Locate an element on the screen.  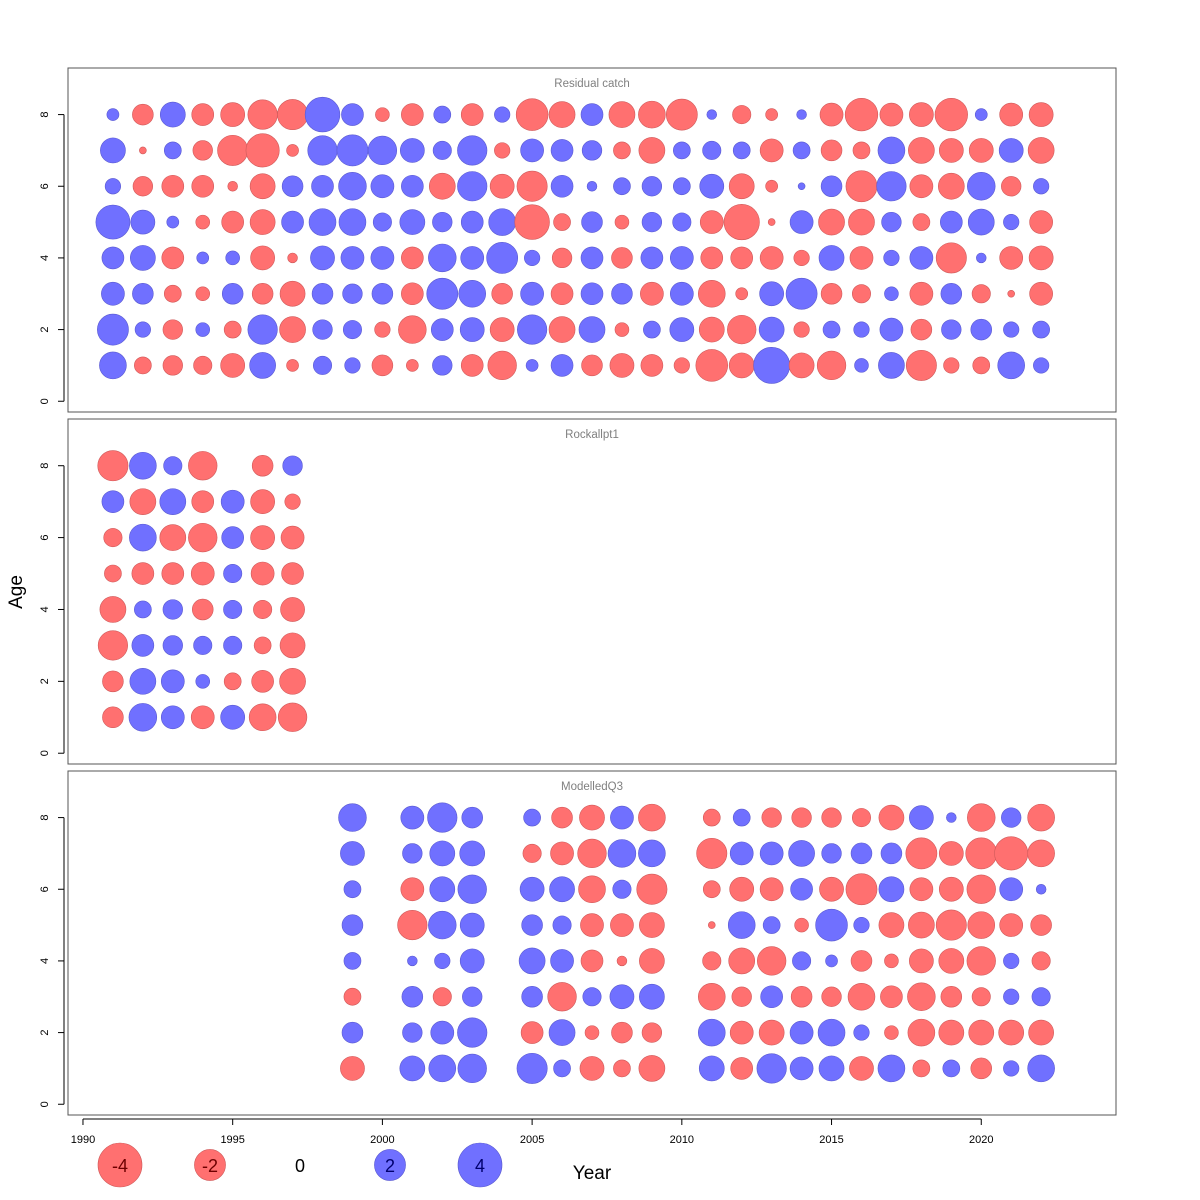
x-tick-label: 2015 is located at coordinates (831, 1140).